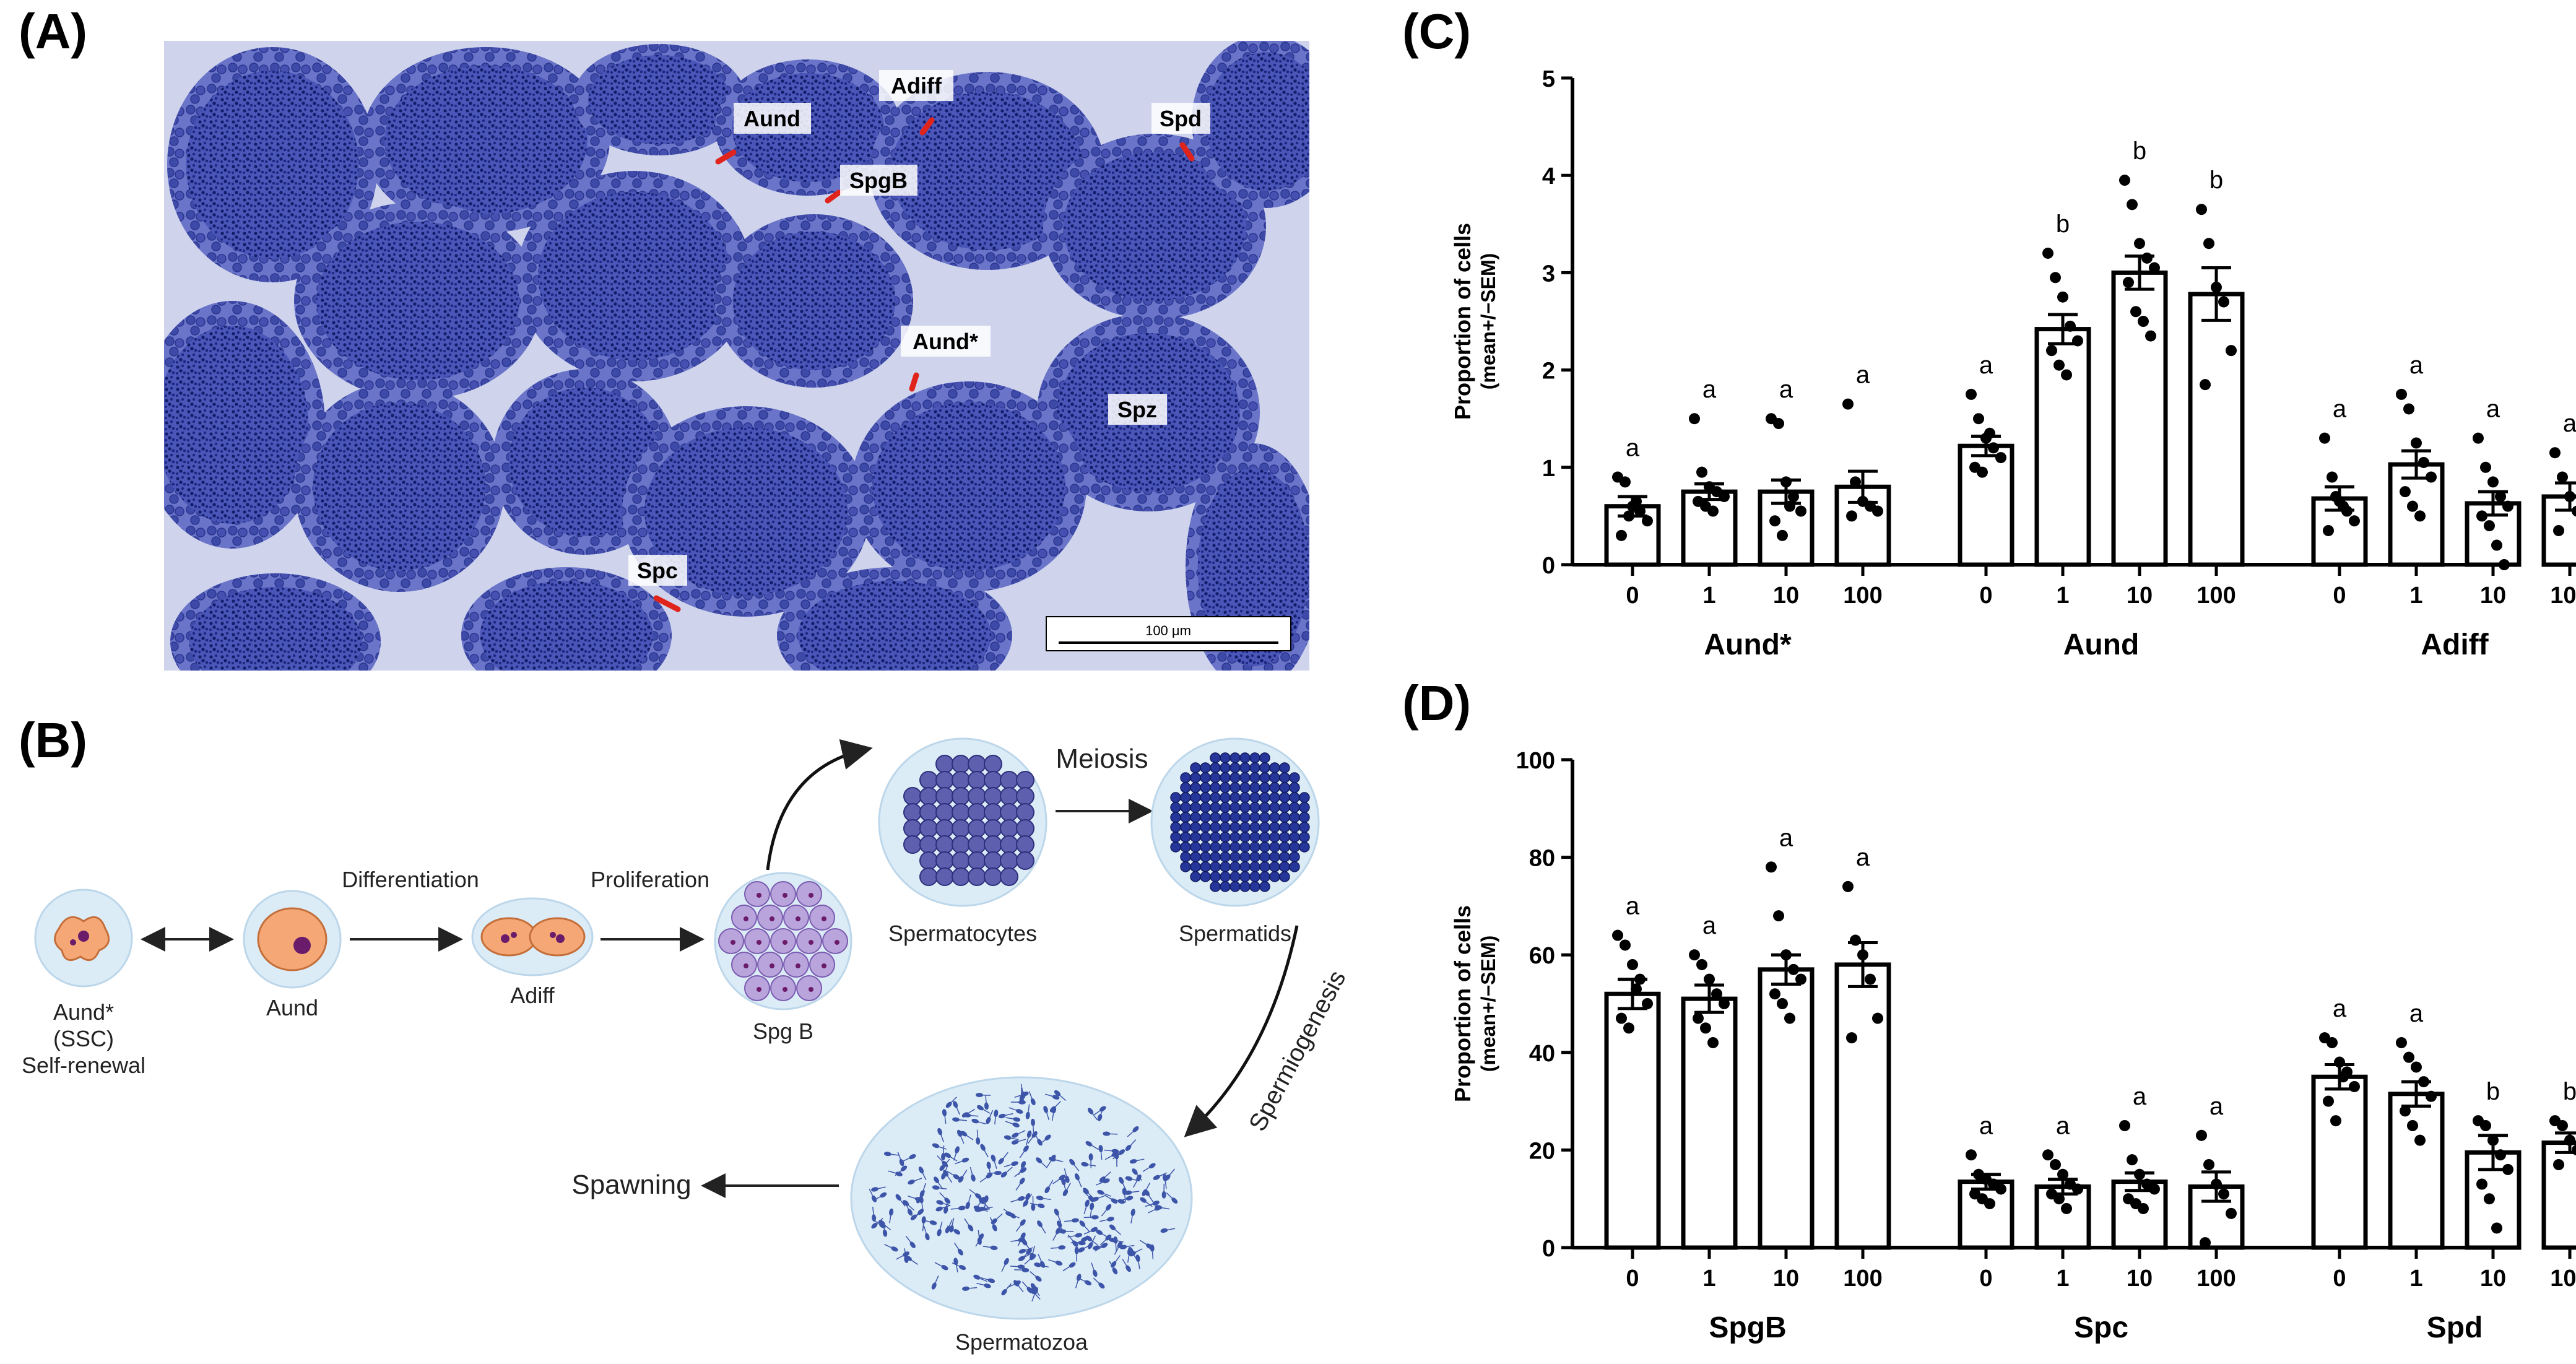 The height and width of the screenshot is (1364, 2576). Describe the element at coordinates (1180, 118) in the screenshot. I see `label-spd: Spd` at that location.